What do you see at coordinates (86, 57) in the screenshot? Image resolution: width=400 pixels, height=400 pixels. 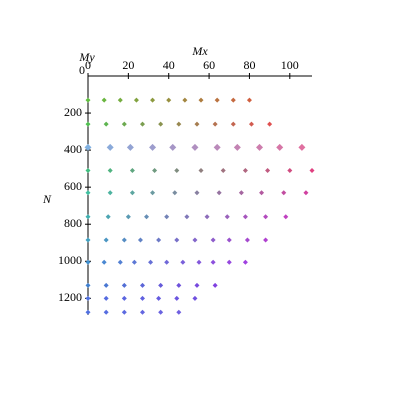 I see `z-axis-label: My` at bounding box center [86, 57].